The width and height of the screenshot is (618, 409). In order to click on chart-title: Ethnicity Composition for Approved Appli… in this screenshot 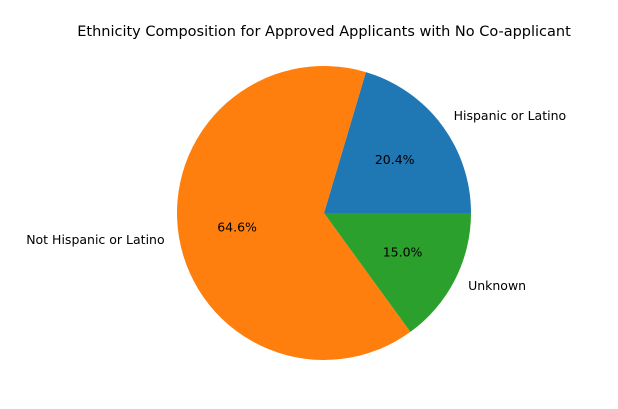, I will do `click(324, 32)`.